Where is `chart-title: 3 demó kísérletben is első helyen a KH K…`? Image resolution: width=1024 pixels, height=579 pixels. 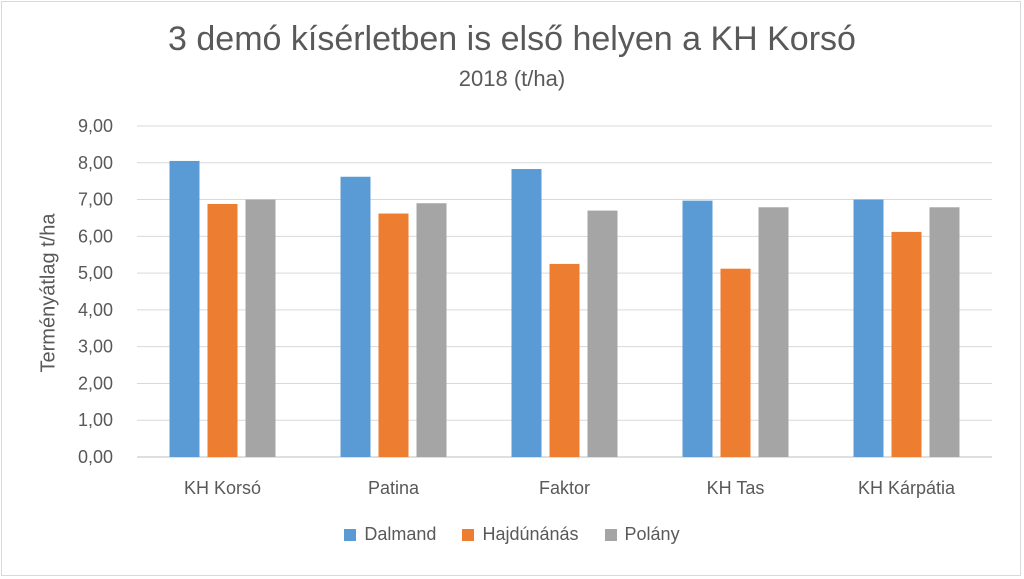 chart-title: 3 demó kísérletben is első helyen a KH K… is located at coordinates (512, 39).